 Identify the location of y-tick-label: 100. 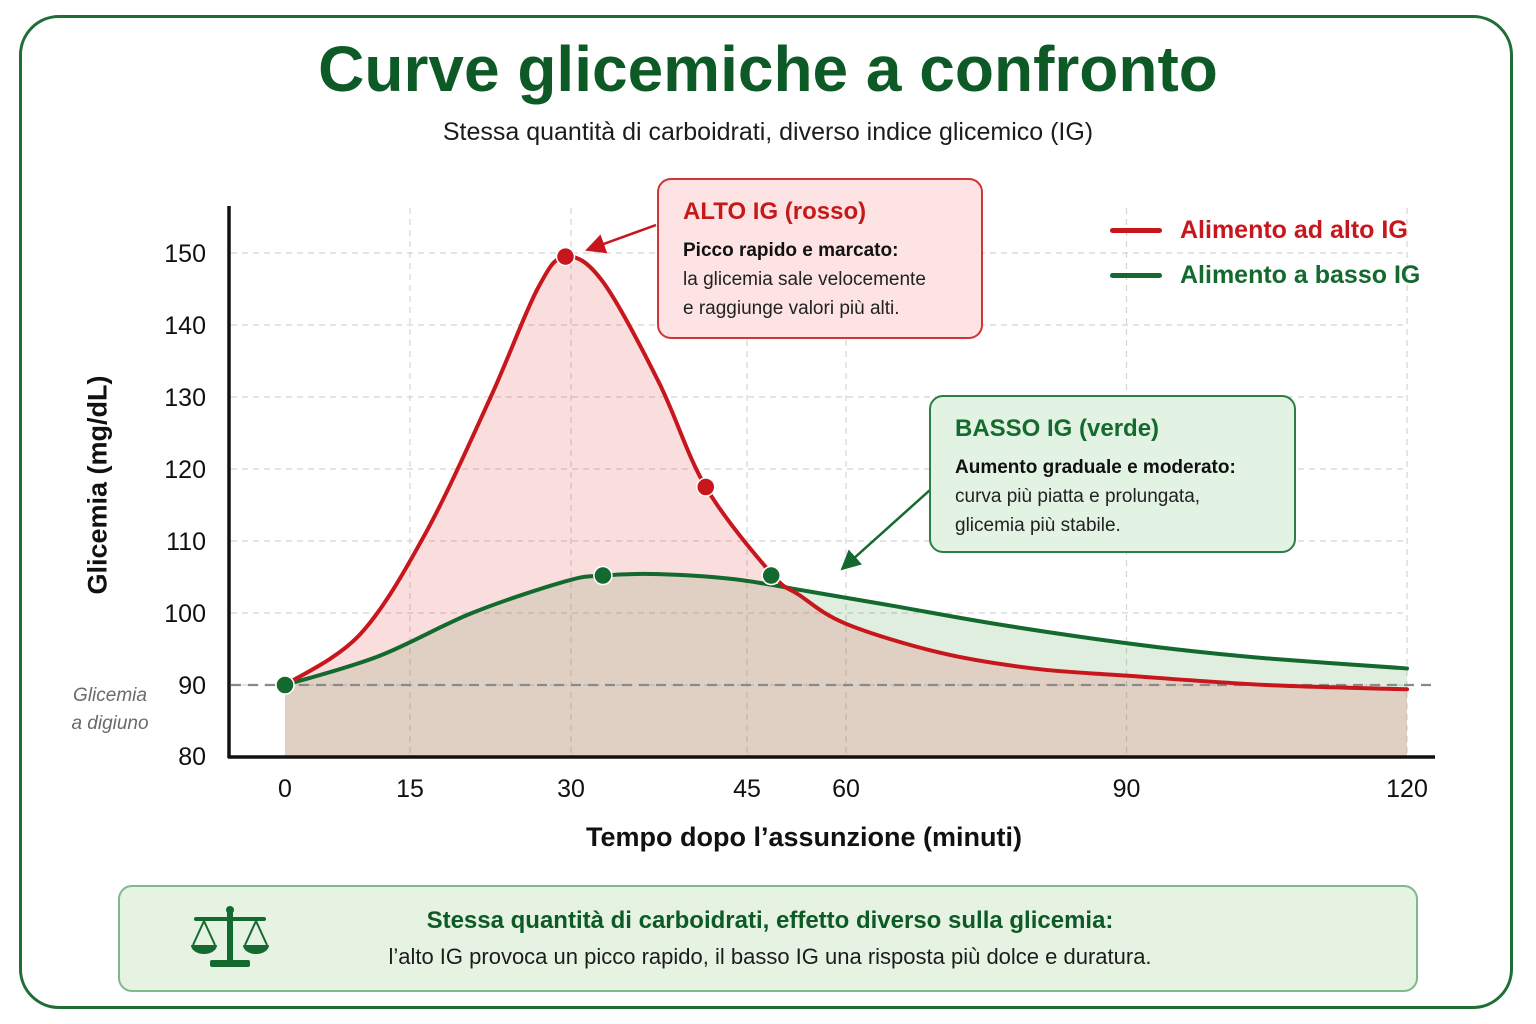
(185, 614).